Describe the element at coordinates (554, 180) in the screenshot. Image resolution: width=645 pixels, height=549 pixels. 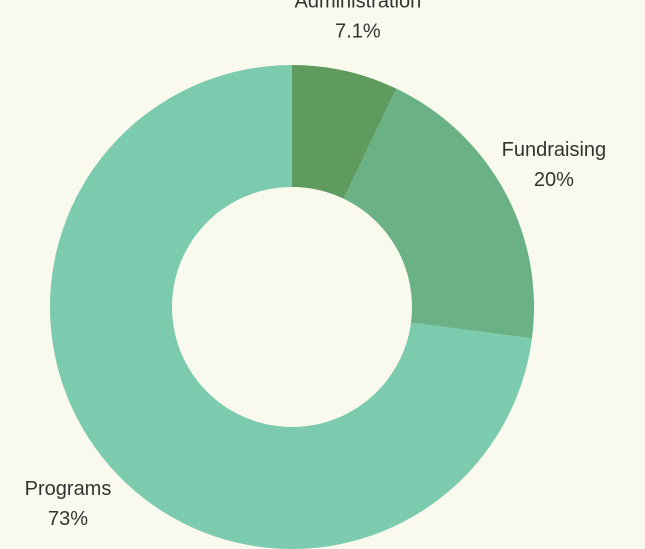
I see `slice-value-label: 20%` at that location.